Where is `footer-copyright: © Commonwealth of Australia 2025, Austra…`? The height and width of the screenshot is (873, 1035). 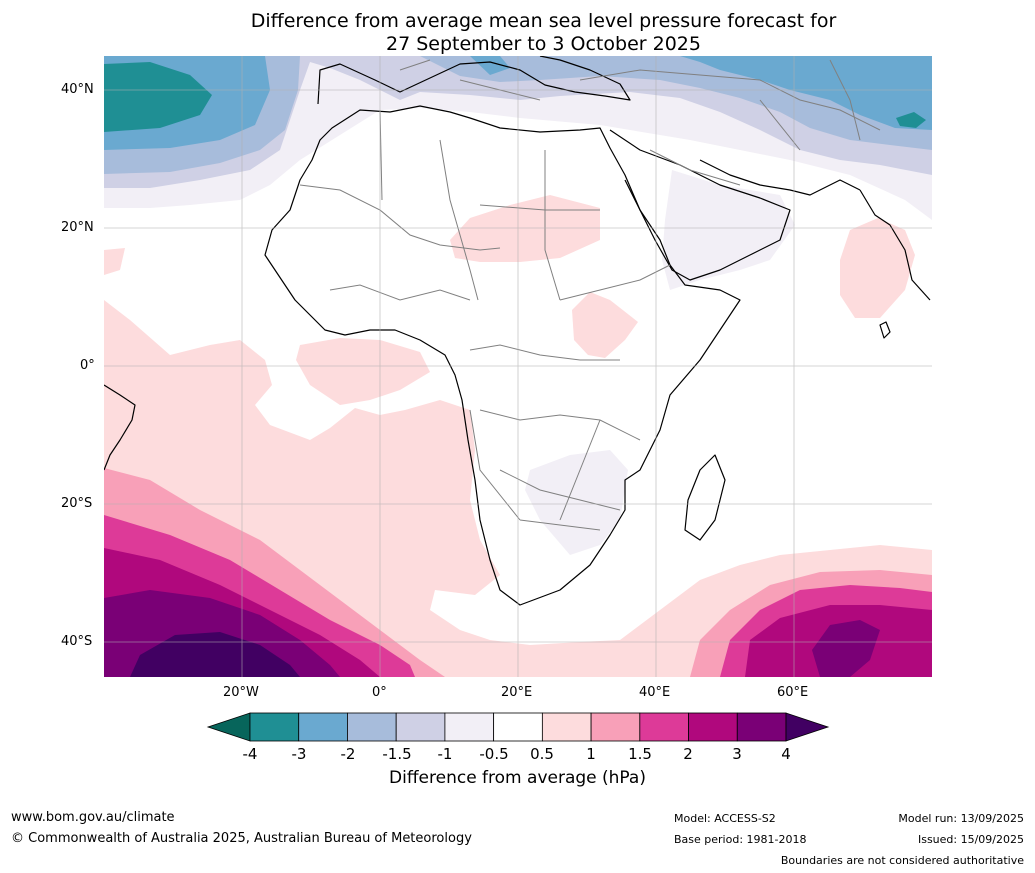 footer-copyright: © Commonwealth of Australia 2025, Austra… is located at coordinates (241, 838).